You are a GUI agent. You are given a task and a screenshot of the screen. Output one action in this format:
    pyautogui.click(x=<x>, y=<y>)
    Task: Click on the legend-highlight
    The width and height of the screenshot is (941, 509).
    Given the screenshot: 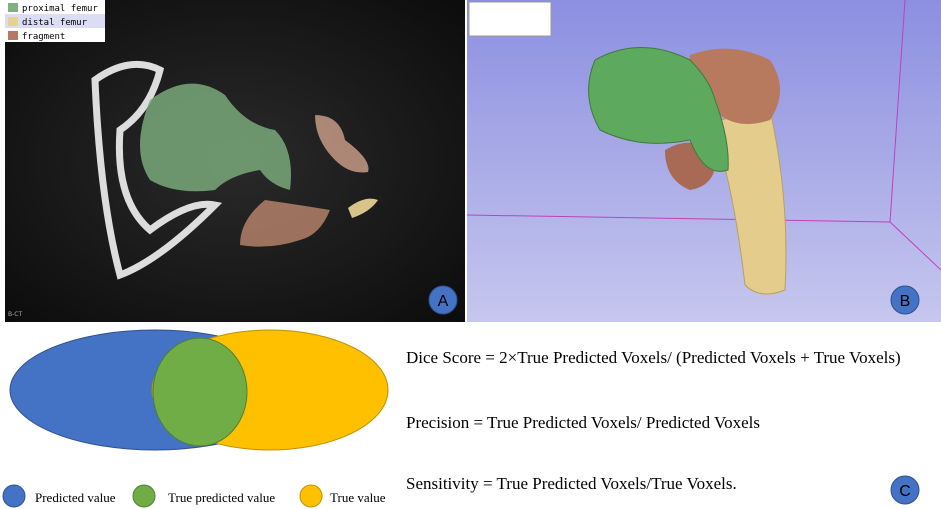 What is the action you would take?
    pyautogui.click(x=55, y=21)
    